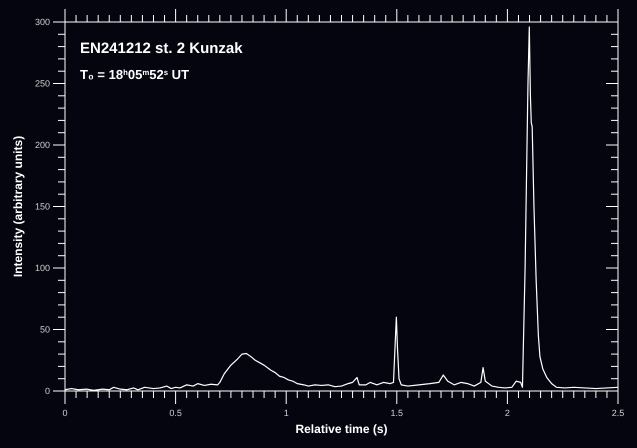 The height and width of the screenshot is (448, 637). Describe the element at coordinates (42, 22) in the screenshot. I see `y-tick-label: 300` at that location.